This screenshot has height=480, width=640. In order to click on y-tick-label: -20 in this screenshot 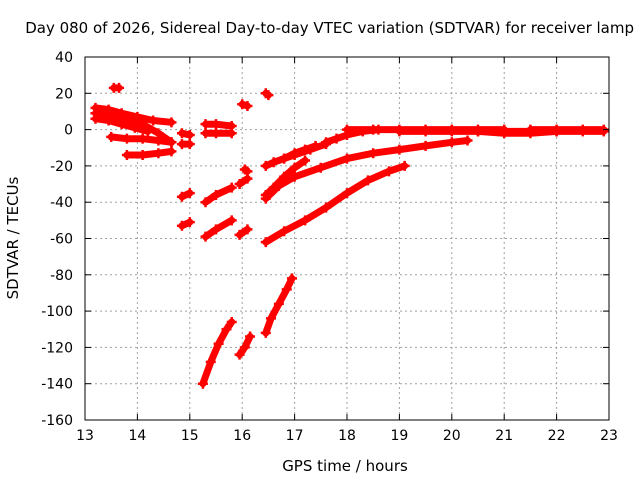, I will do `click(61, 167)`.